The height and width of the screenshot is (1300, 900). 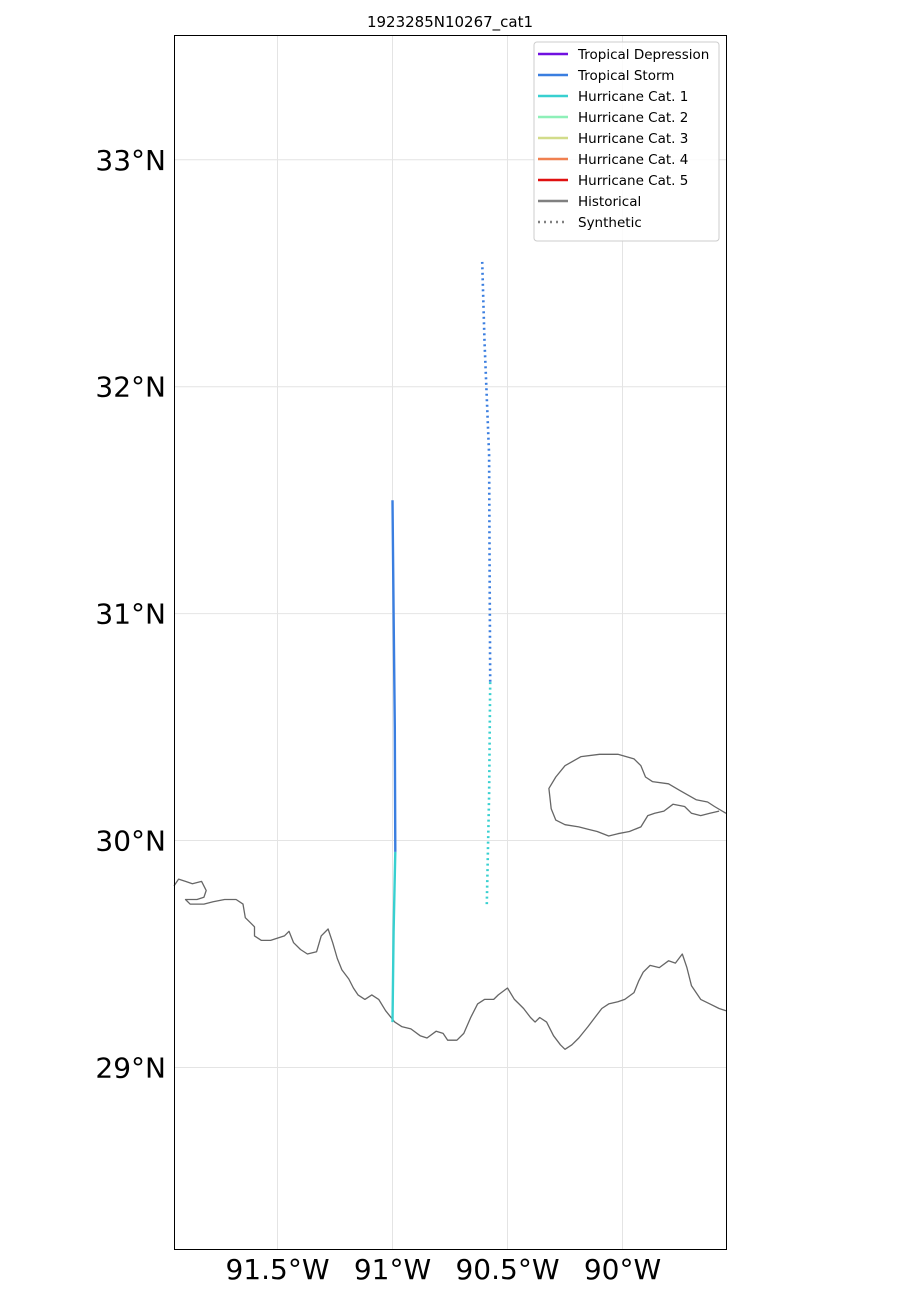 I want to click on legend-label: Hurricane Cat. 2, so click(x=633, y=118).